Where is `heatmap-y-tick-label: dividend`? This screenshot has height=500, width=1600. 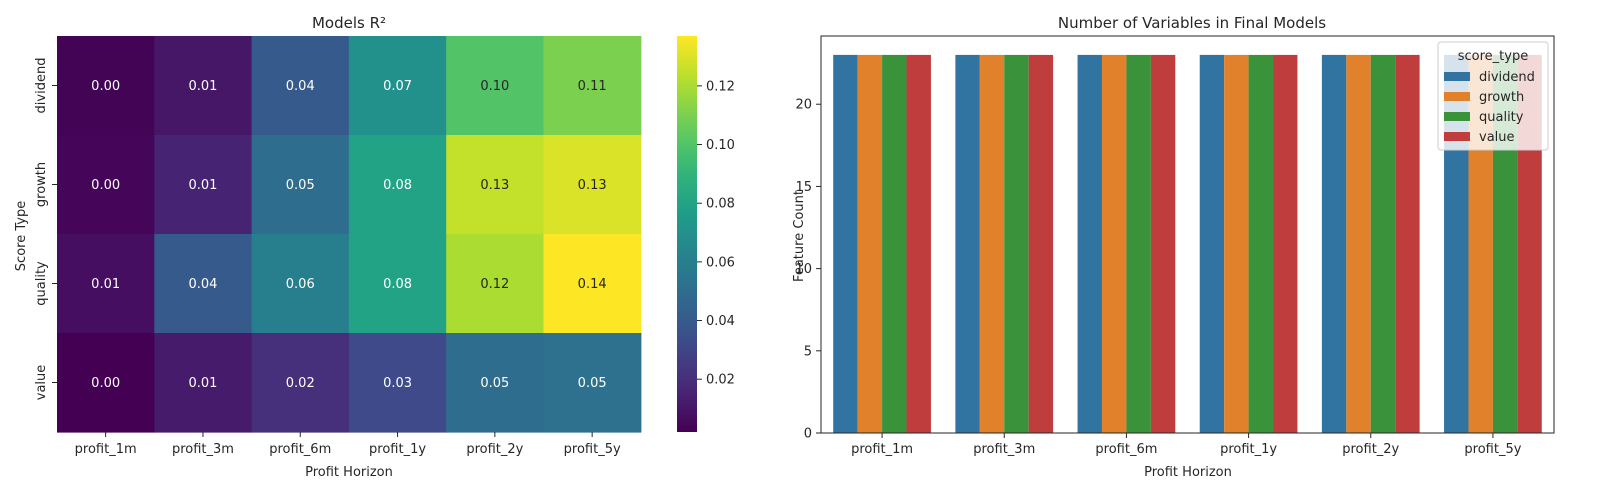
heatmap-y-tick-label: dividend is located at coordinates (41, 86).